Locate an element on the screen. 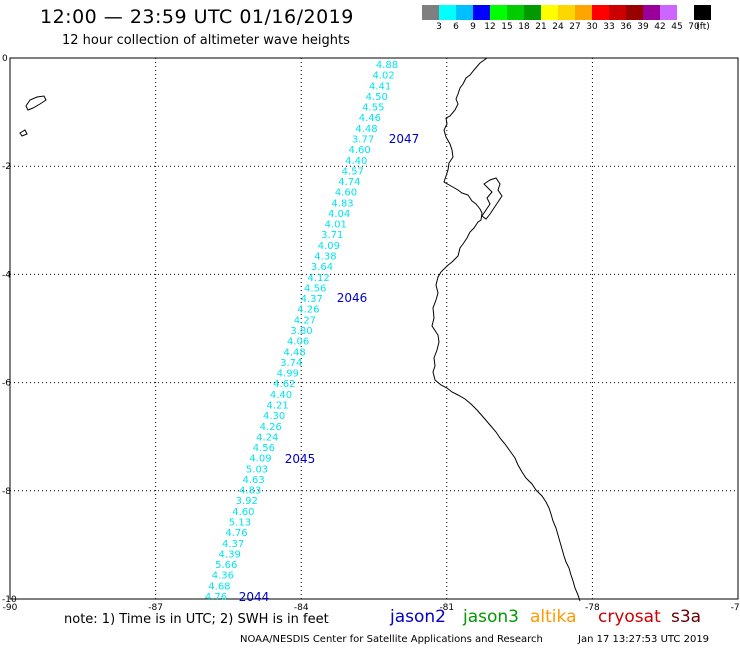 The height and width of the screenshot is (650, 740). swh-value: 4.01 is located at coordinates (336, 225).